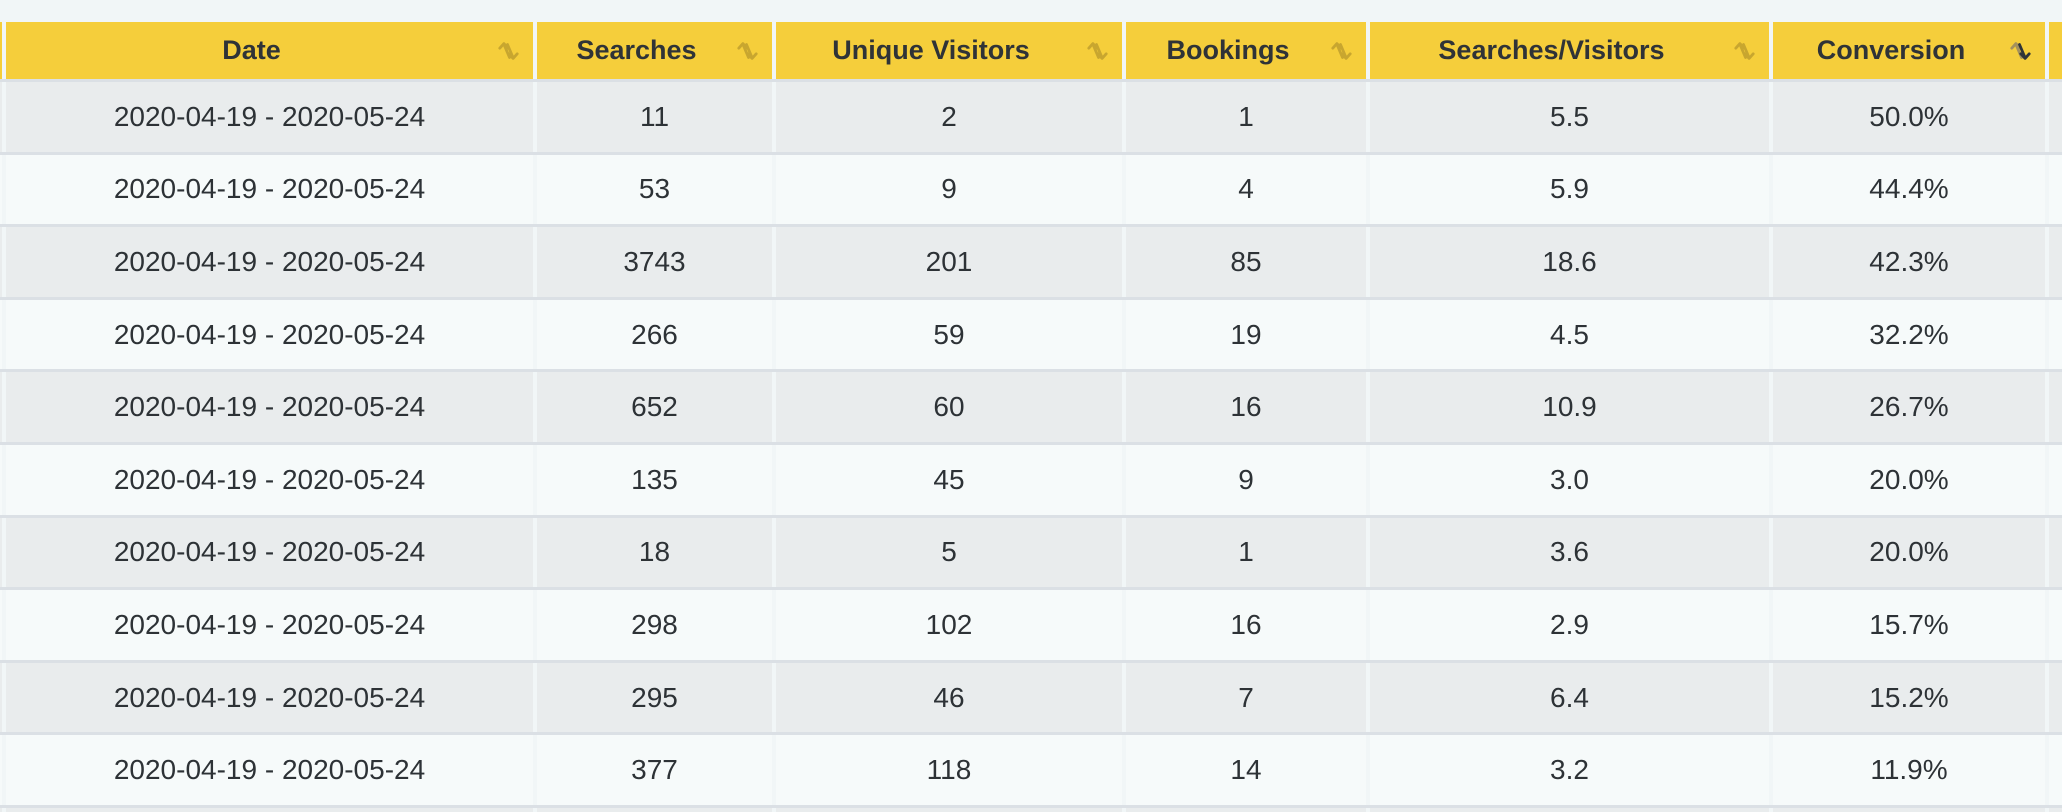 The image size is (2062, 812). What do you see at coordinates (1909, 697) in the screenshot?
I see `cell-conversion: 15.2%` at bounding box center [1909, 697].